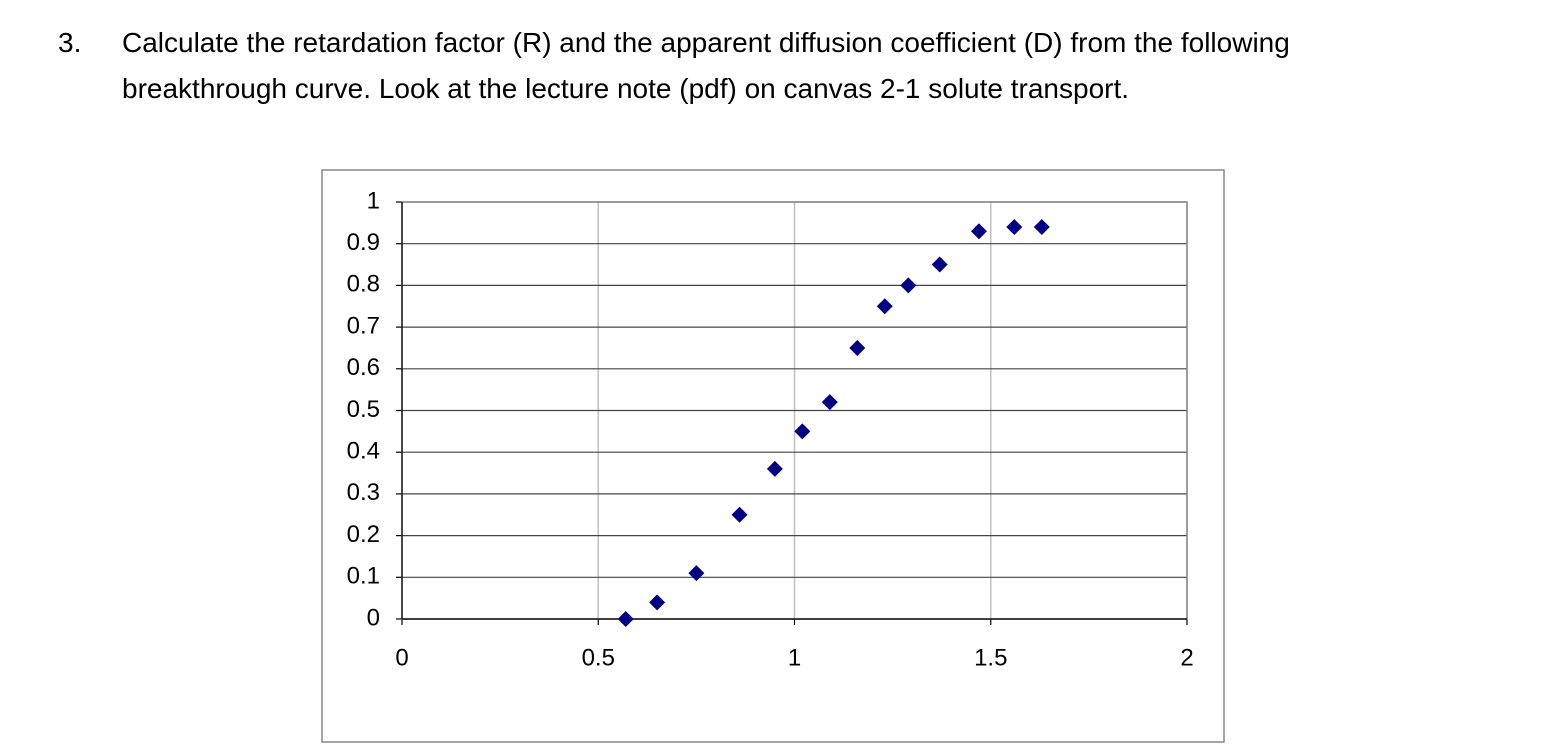 This screenshot has height=756, width=1560. What do you see at coordinates (363, 409) in the screenshot?
I see `y-tick-label: 0.5` at bounding box center [363, 409].